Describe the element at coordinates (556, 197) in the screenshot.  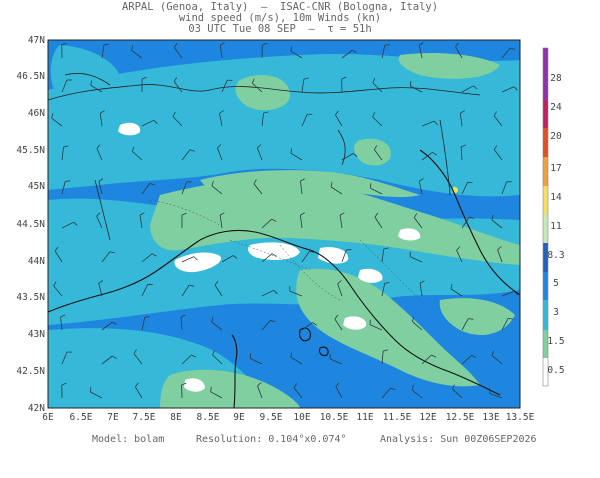
I see `colorbar-label: 14` at that location.